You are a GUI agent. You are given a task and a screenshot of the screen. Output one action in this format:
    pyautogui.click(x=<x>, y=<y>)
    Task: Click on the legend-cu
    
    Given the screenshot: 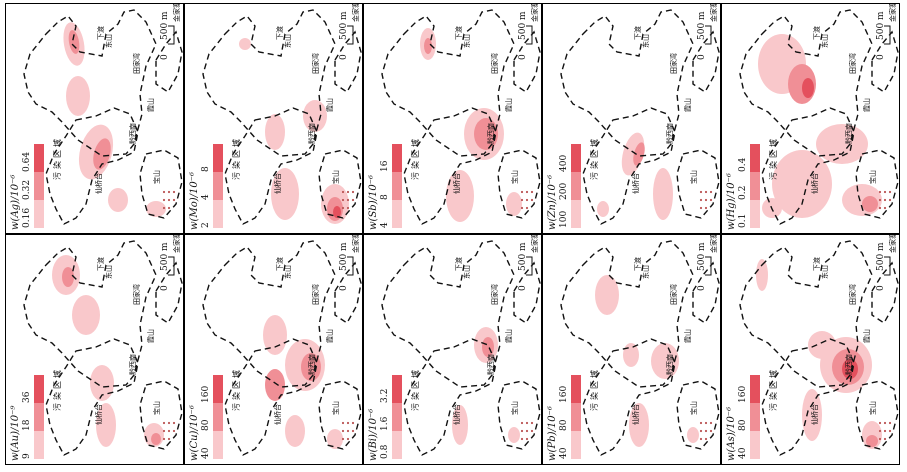 What is the action you would take?
    pyautogui.click(x=218, y=417)
    